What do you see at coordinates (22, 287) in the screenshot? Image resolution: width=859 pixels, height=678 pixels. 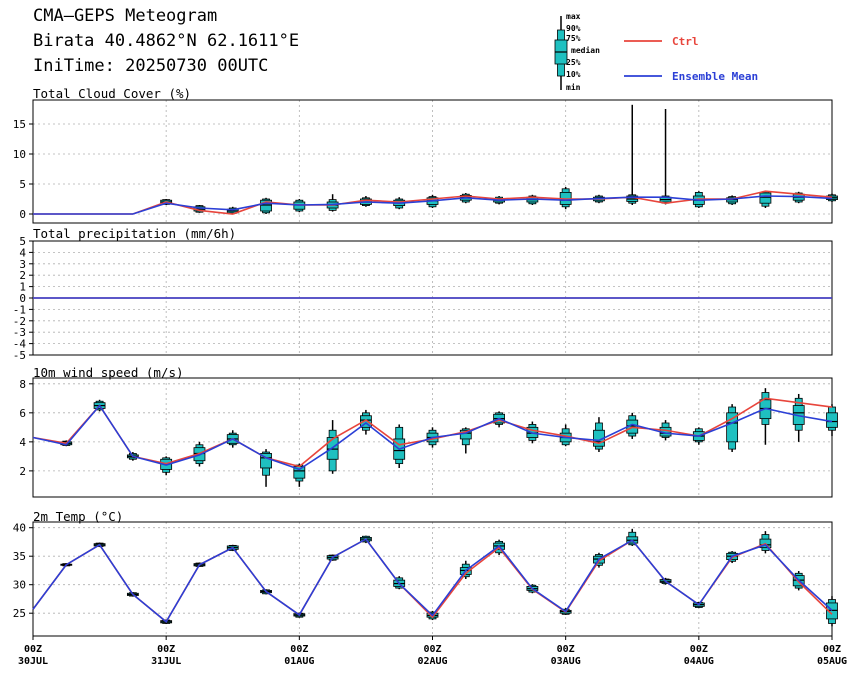 I see `y-tick-label: 1` at bounding box center [22, 287].